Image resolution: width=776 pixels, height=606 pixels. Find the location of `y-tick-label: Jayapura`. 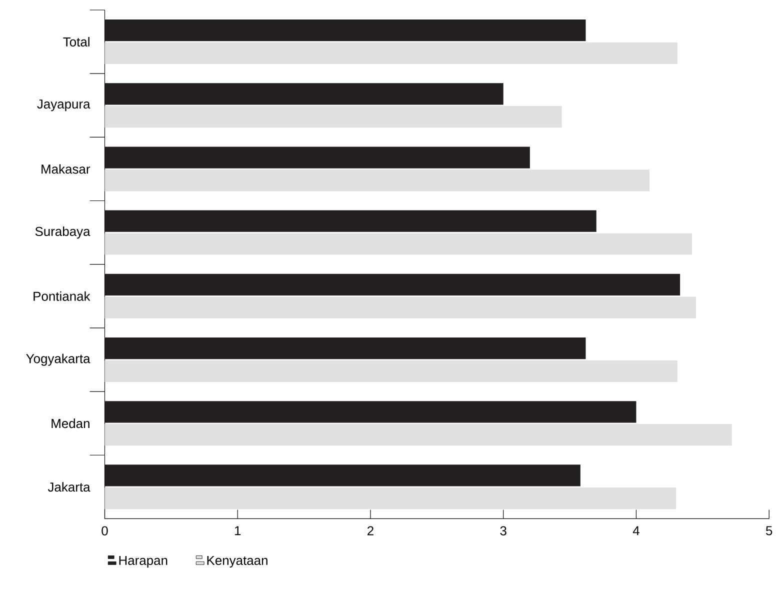

y-tick-label: Jayapura is located at coordinates (63, 105).